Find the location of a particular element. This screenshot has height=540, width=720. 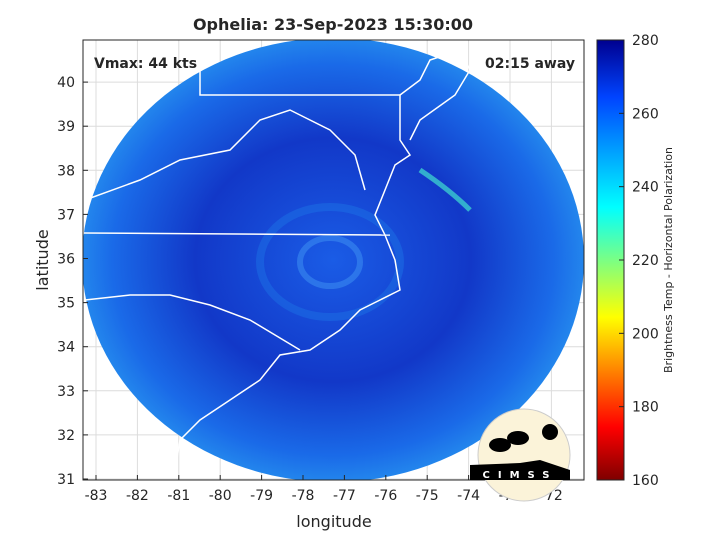

x-tick-label: -76 is located at coordinates (385, 496).